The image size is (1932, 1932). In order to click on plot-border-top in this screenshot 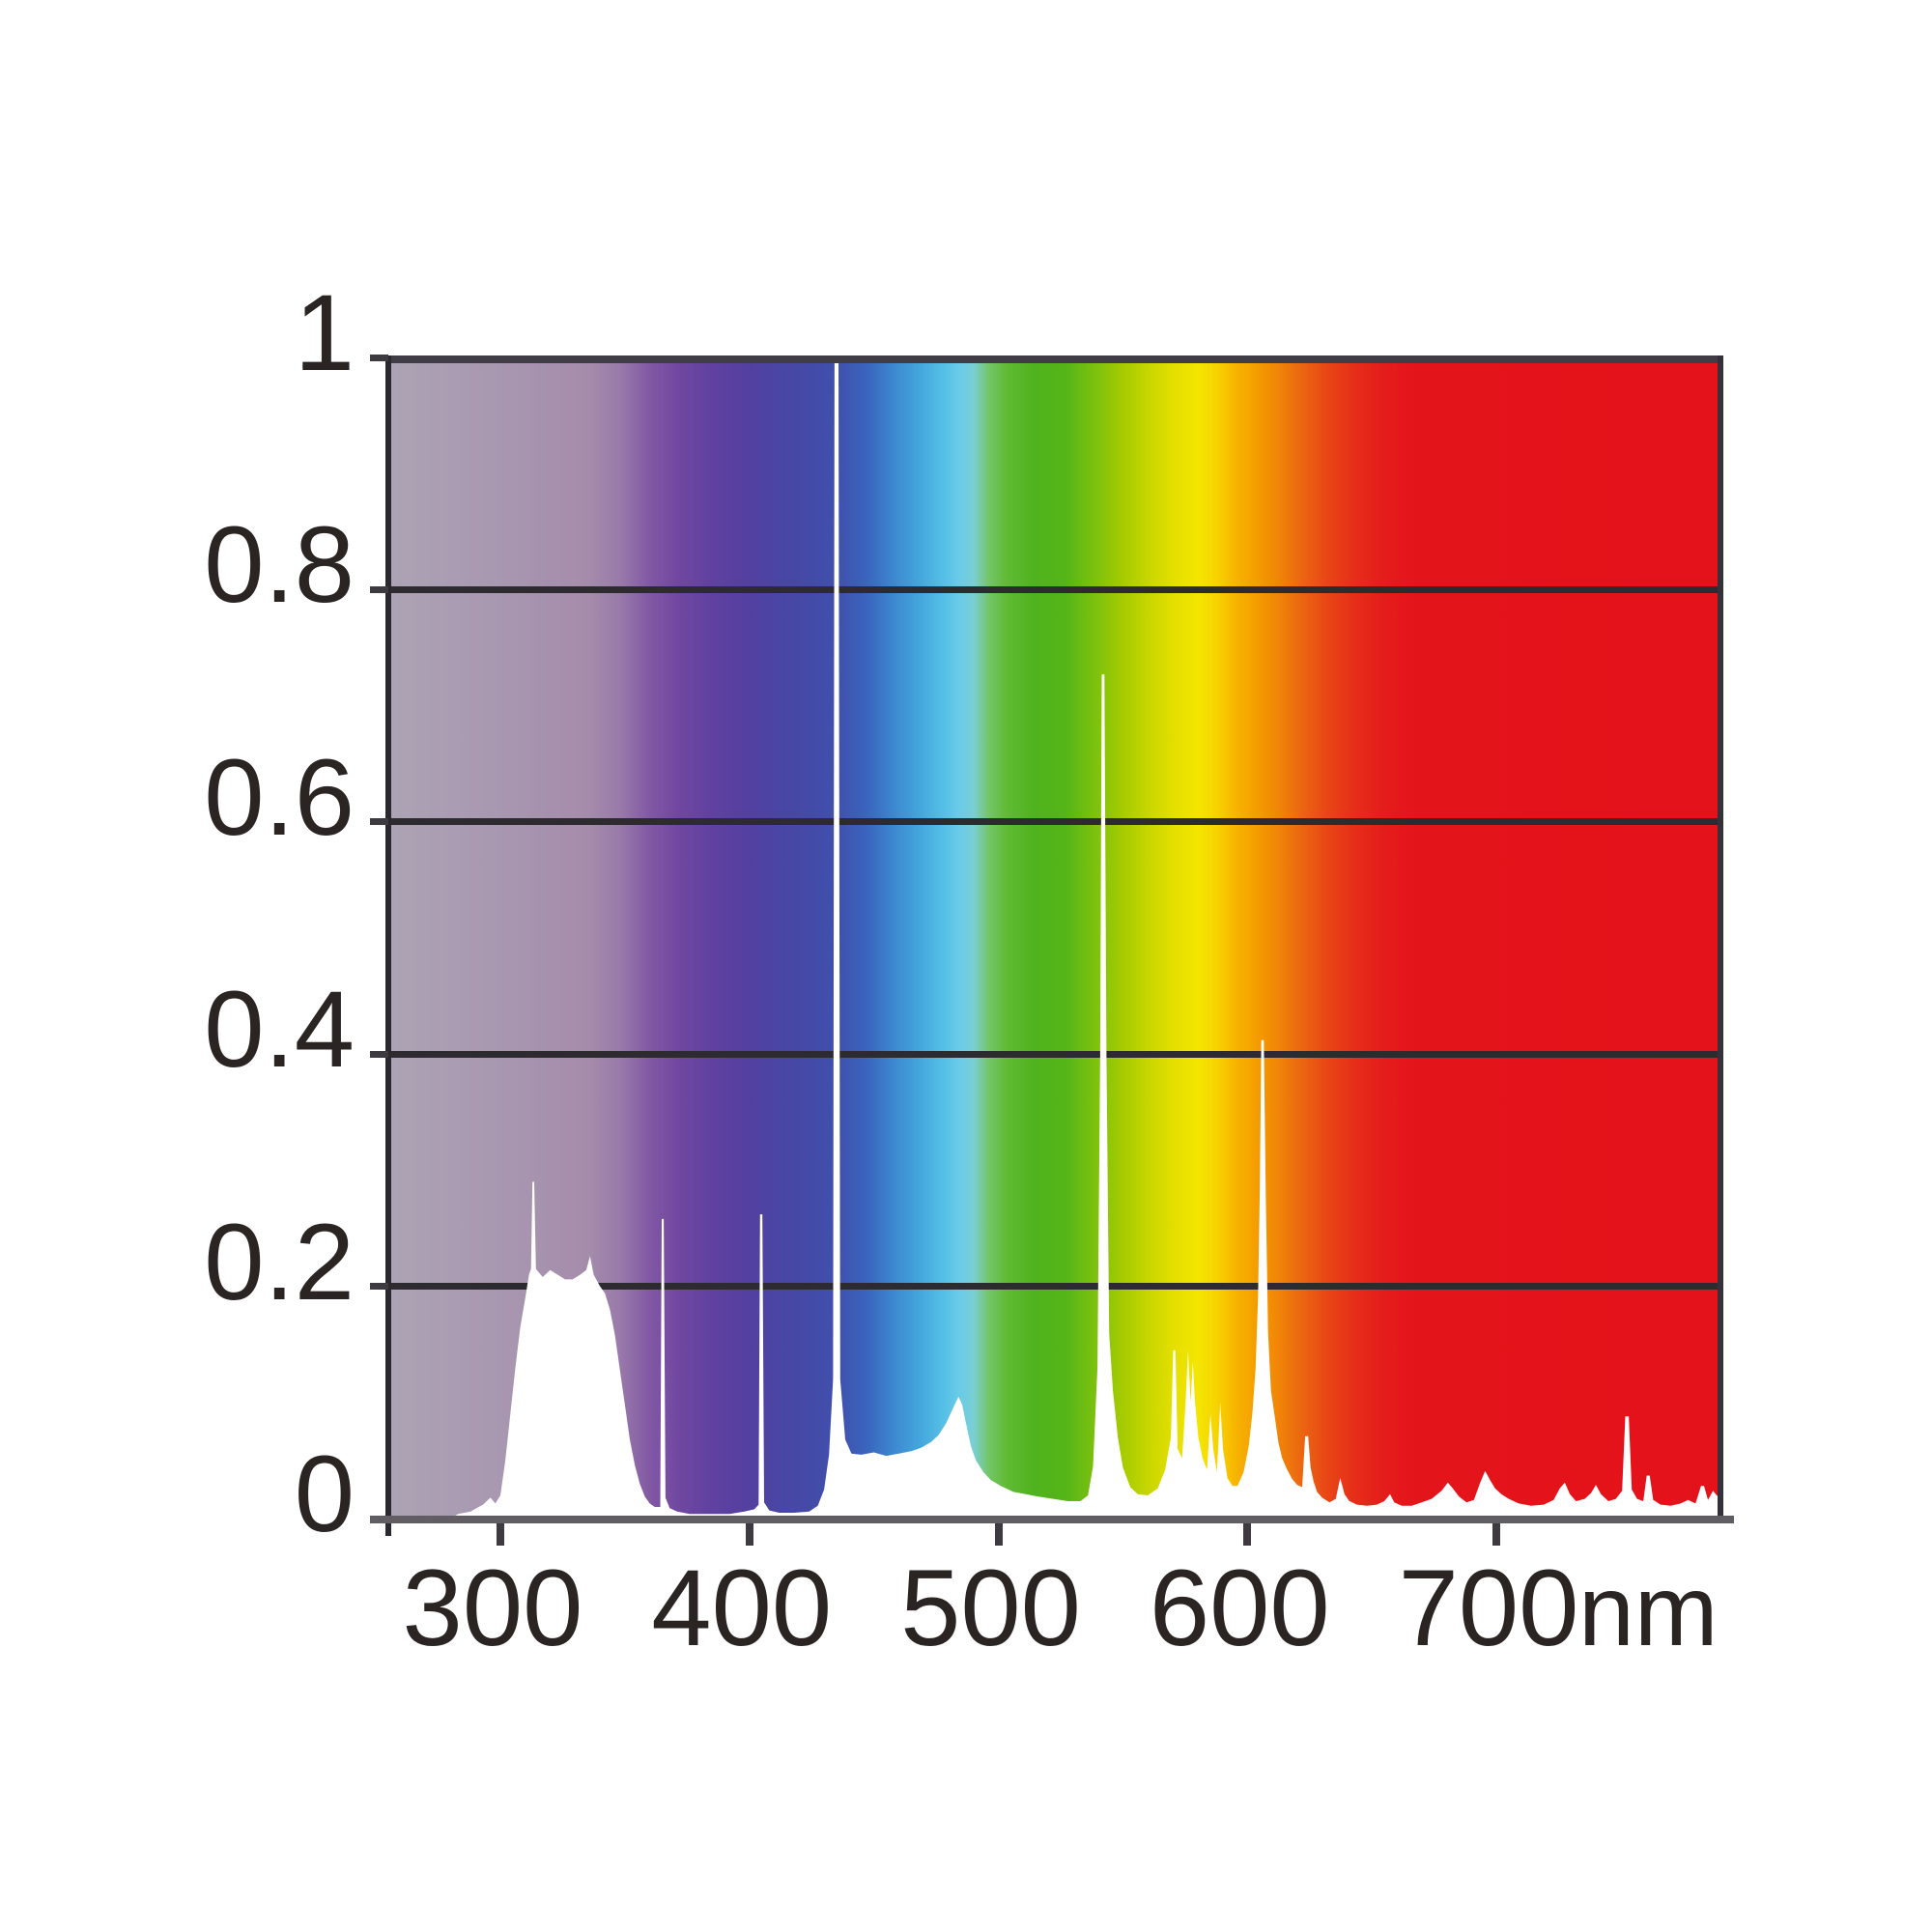, I will do `click(1054, 359)`.